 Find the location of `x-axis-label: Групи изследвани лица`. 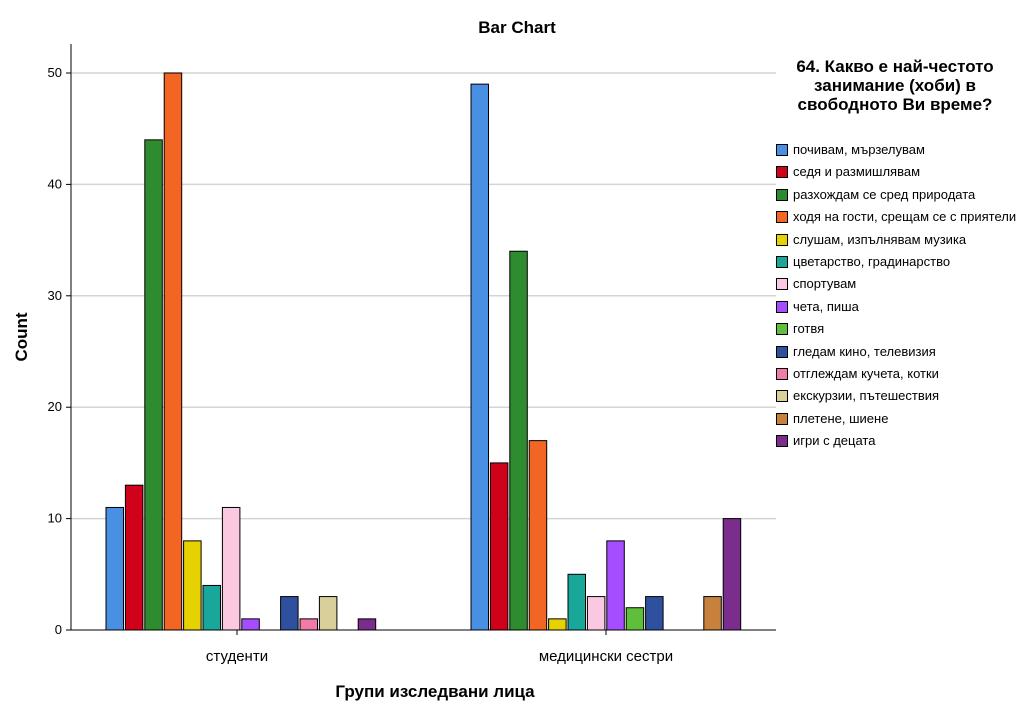

x-axis-label: Групи изследвани лица is located at coordinates (435, 691).